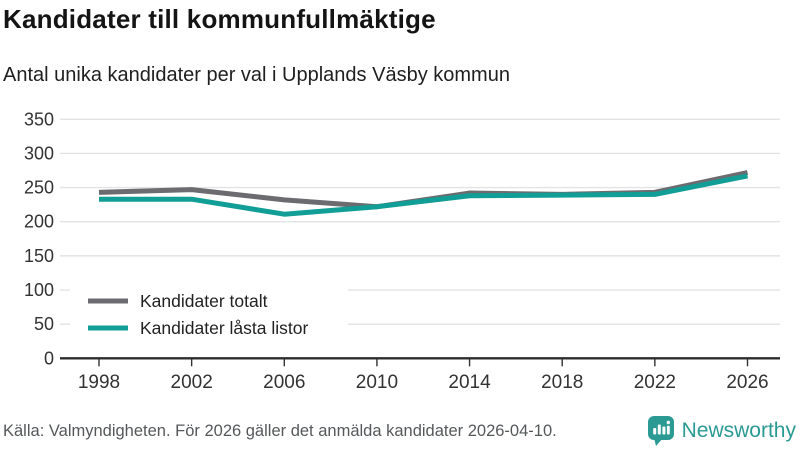  I want to click on y-tick-label: 350, so click(39, 119).